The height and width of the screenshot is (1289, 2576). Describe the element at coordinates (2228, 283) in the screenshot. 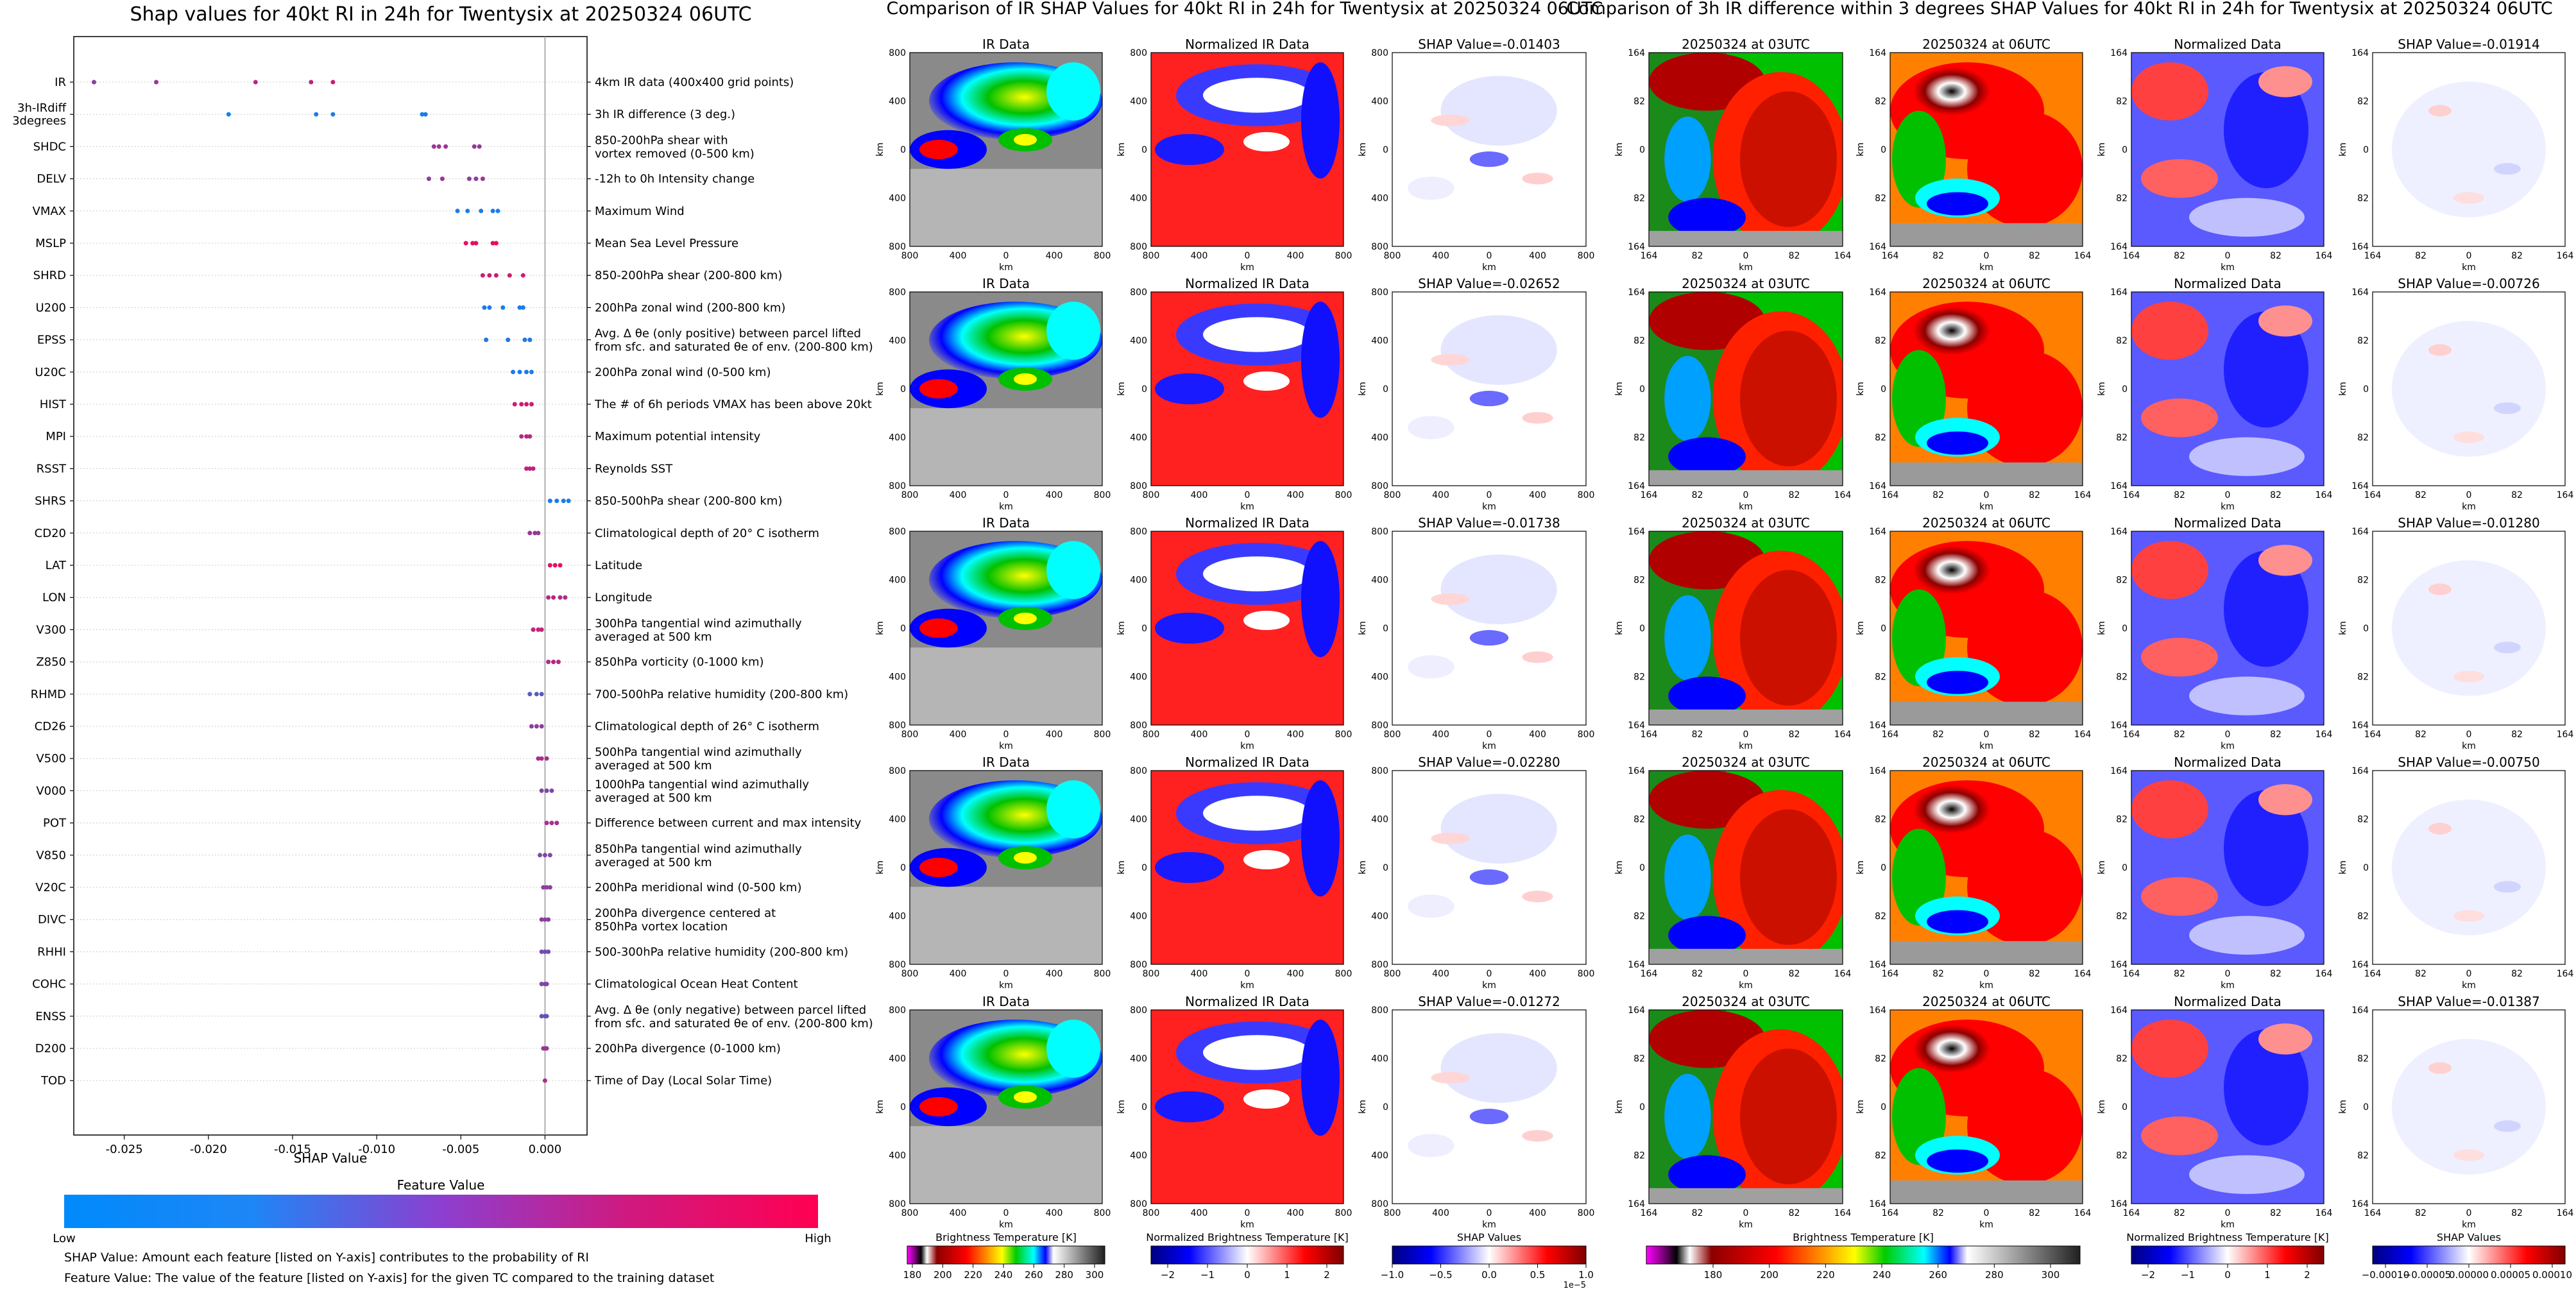

I see `panel-title: Normalized Data` at that location.